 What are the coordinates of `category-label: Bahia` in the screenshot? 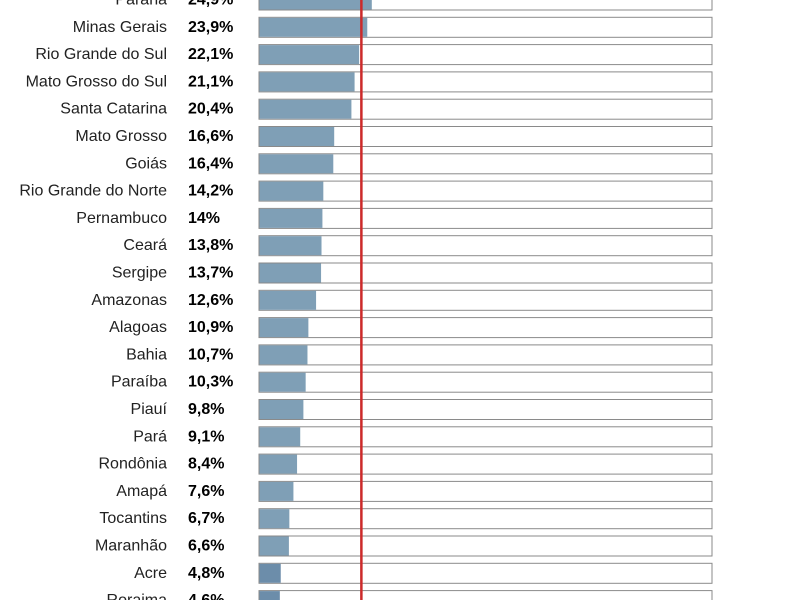 It's located at (146, 354).